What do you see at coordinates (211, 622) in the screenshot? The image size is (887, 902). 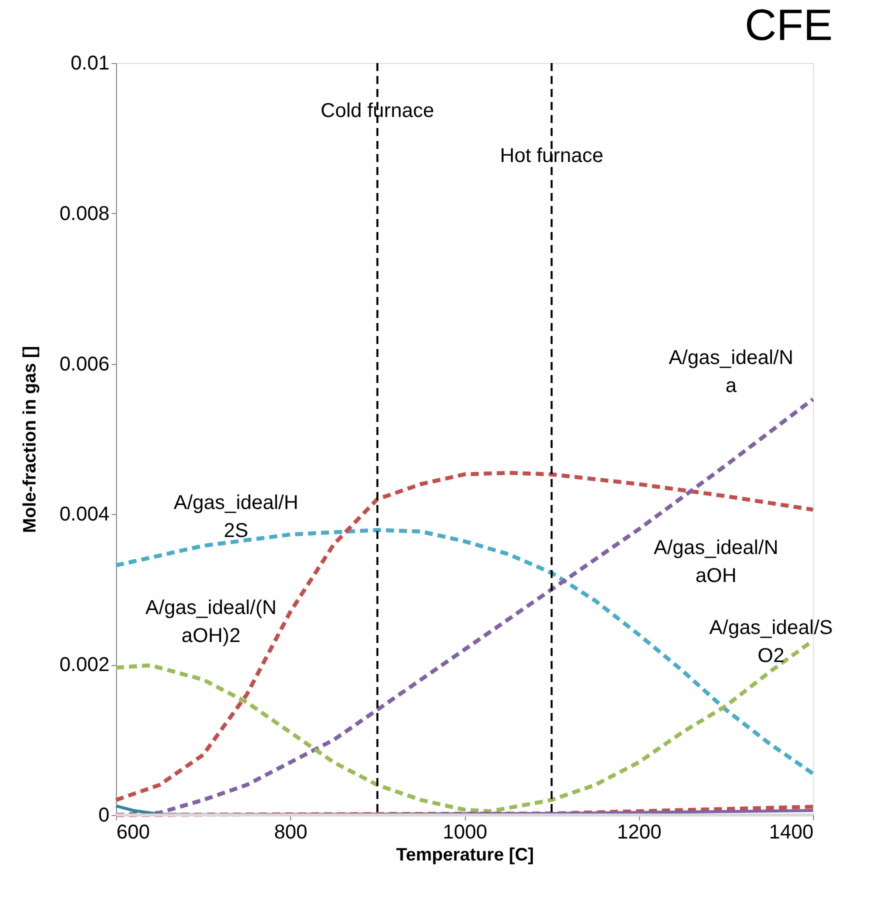 I see `annotation: A/gas_ideal/(N aOH)2` at bounding box center [211, 622].